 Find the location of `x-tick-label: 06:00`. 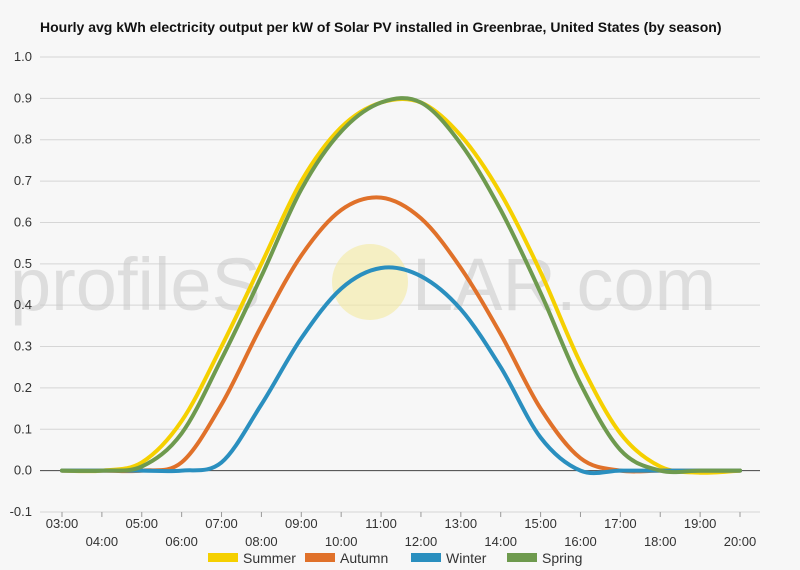

x-tick-label: 06:00 is located at coordinates (181, 541).